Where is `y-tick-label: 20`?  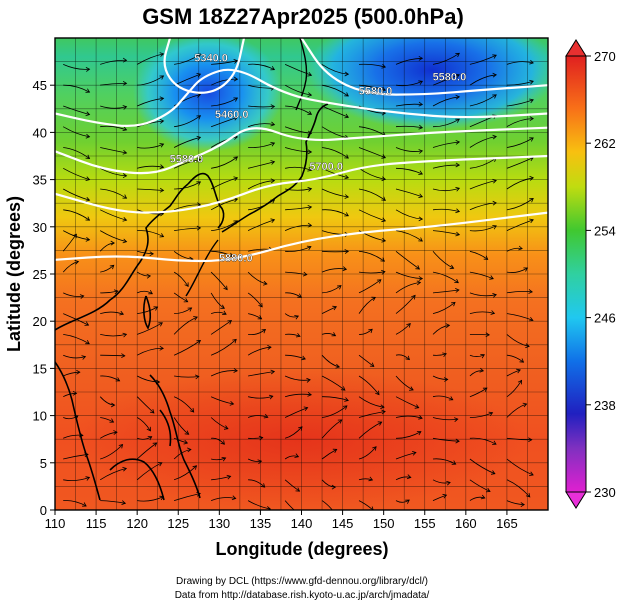 y-tick-label: 20 is located at coordinates (40, 321).